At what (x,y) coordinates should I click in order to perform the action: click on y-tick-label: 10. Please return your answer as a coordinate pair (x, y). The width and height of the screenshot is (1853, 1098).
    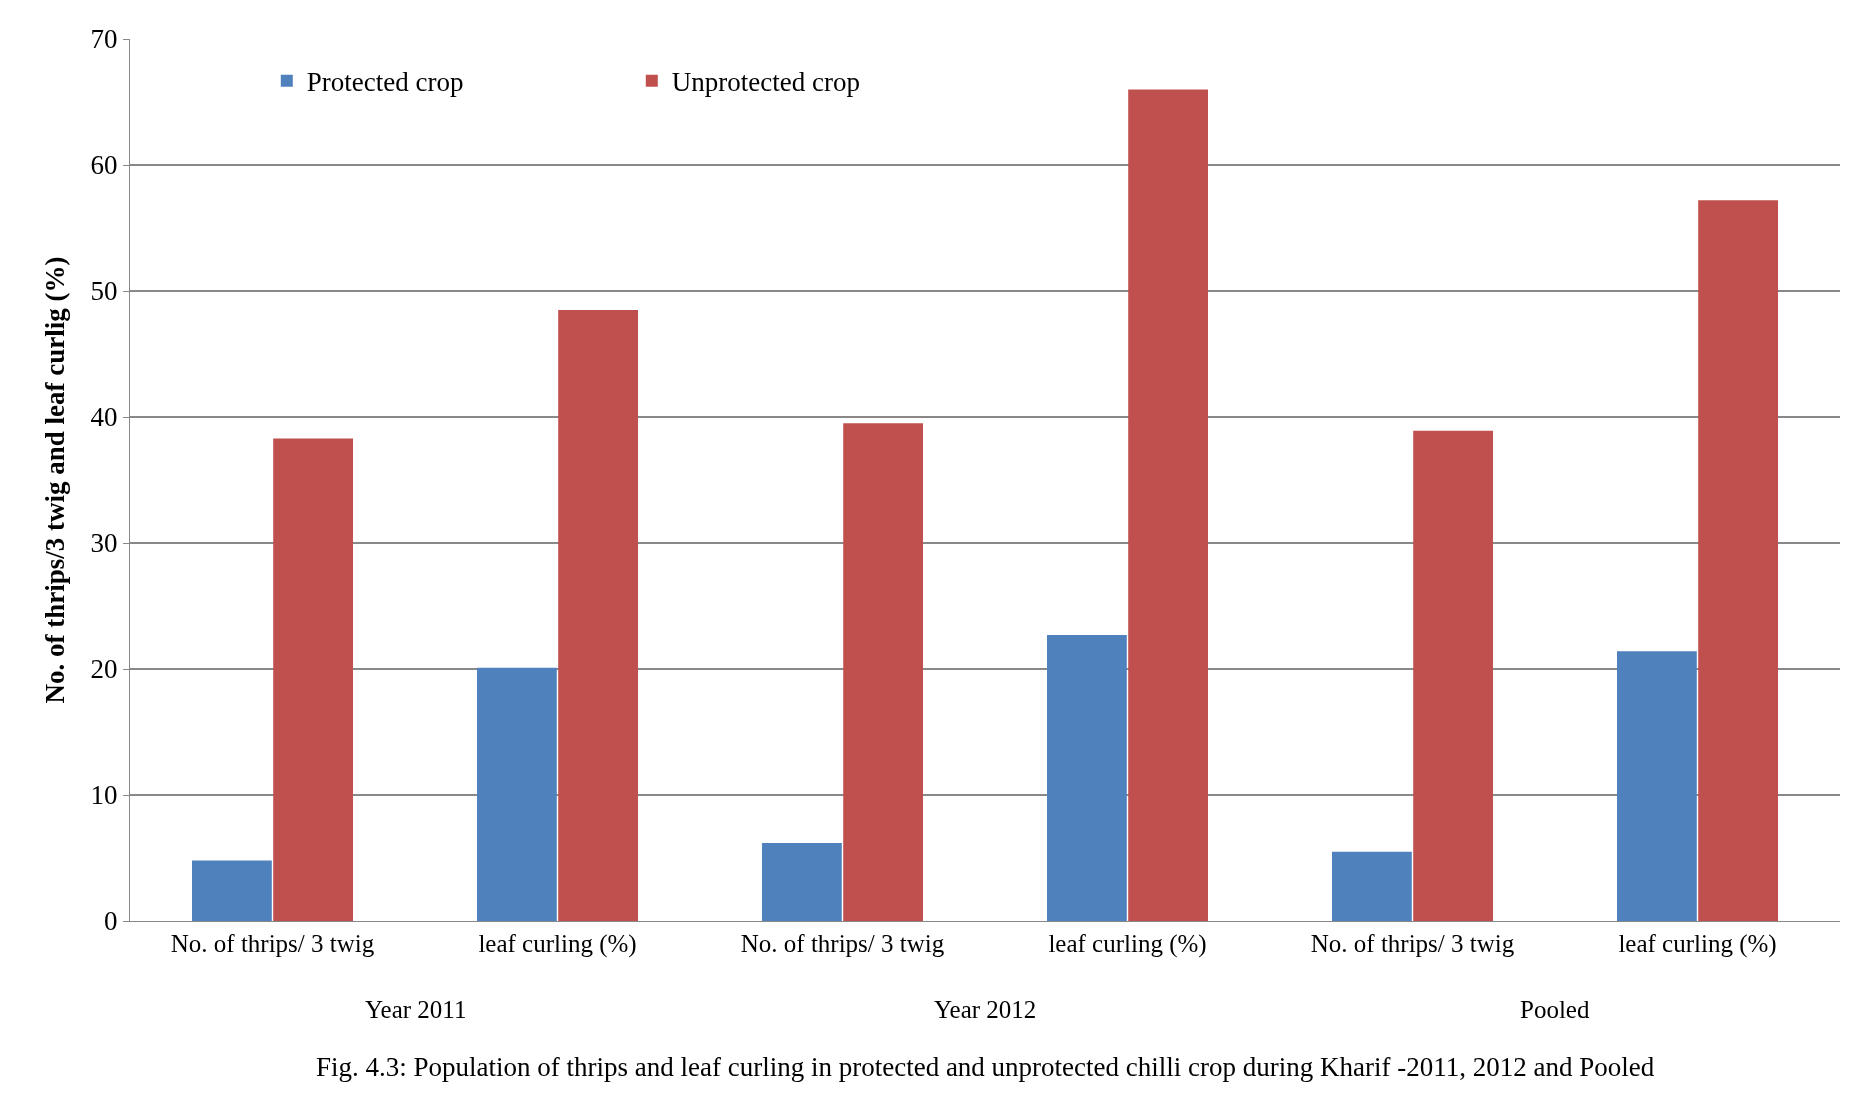
    Looking at the image, I should click on (104, 795).